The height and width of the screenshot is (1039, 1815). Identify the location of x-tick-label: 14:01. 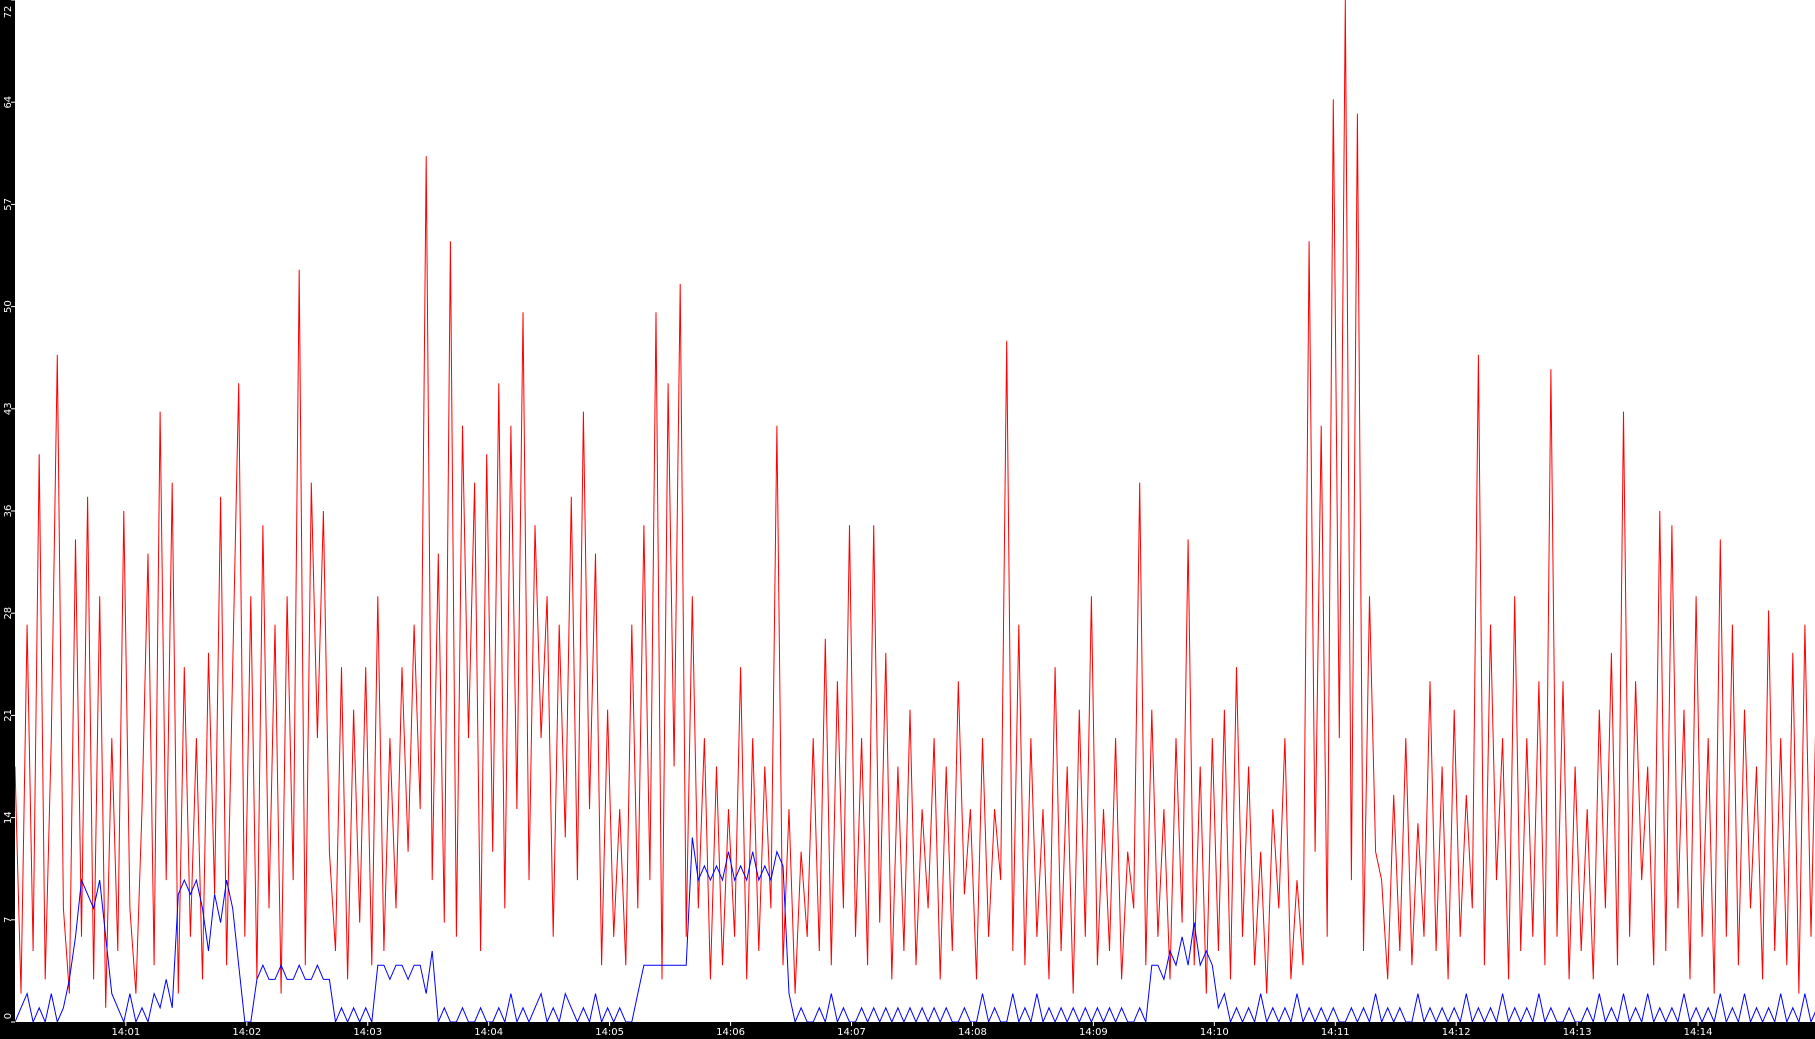
(125, 1032).